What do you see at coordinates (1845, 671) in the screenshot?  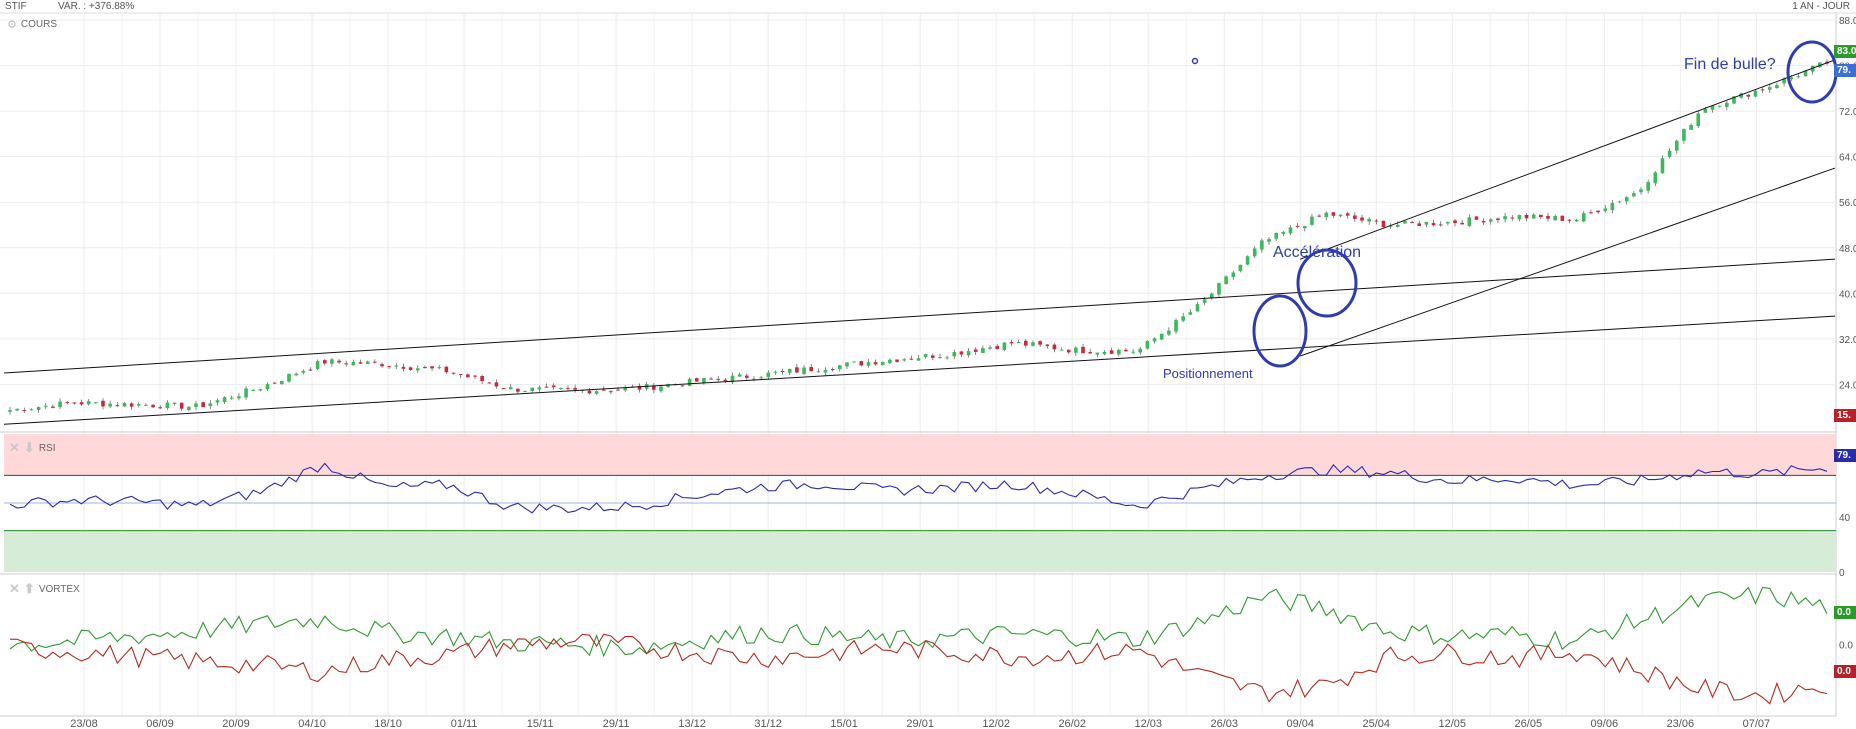 I see `vortex-minus-badge: 0.0` at bounding box center [1845, 671].